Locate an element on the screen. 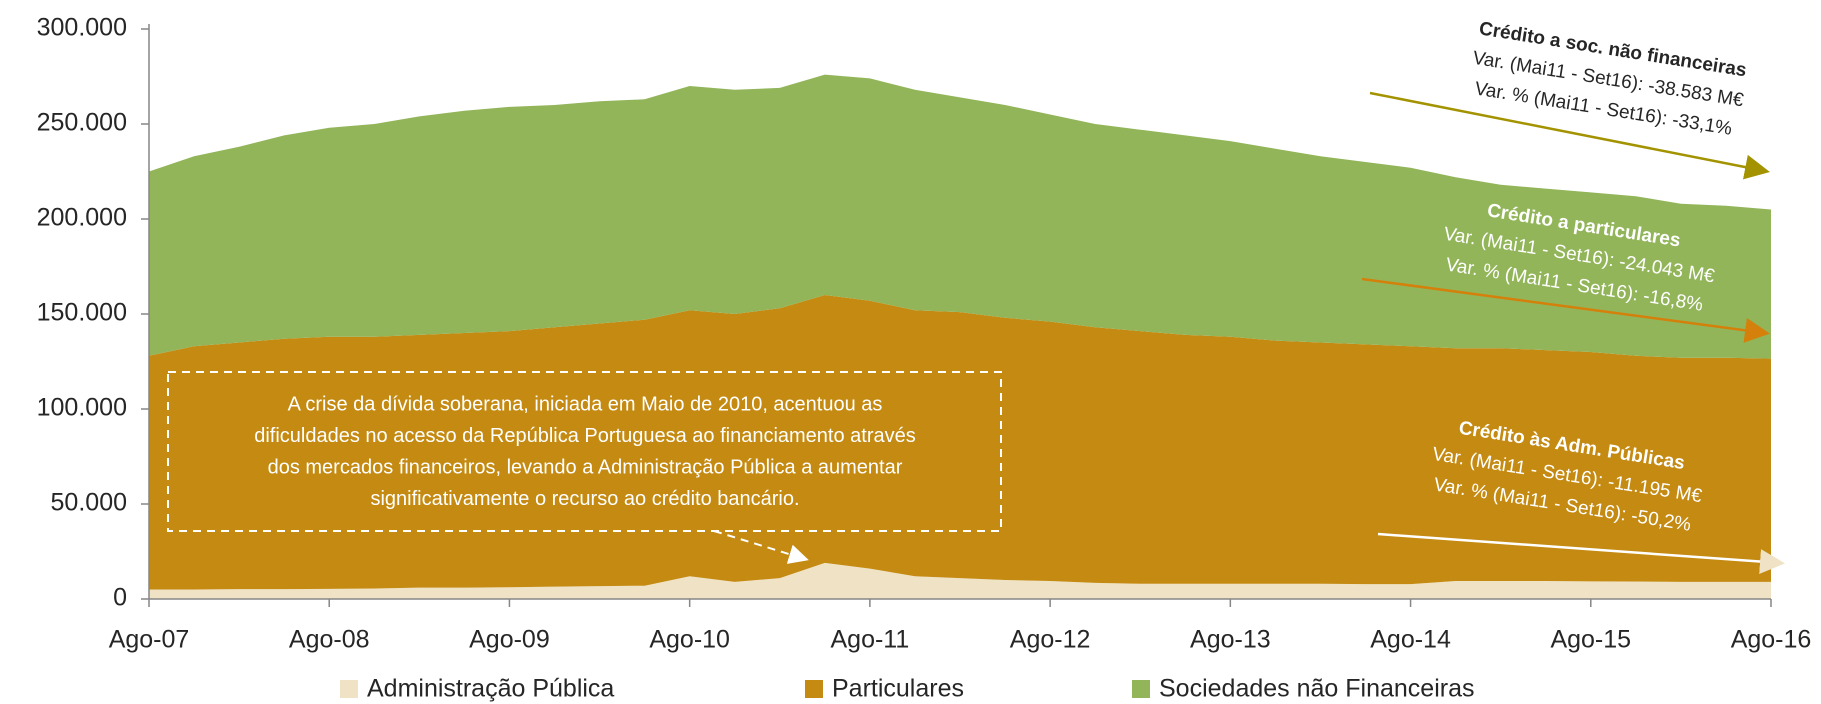  y-tick-label: 150.000 is located at coordinates (82, 313).